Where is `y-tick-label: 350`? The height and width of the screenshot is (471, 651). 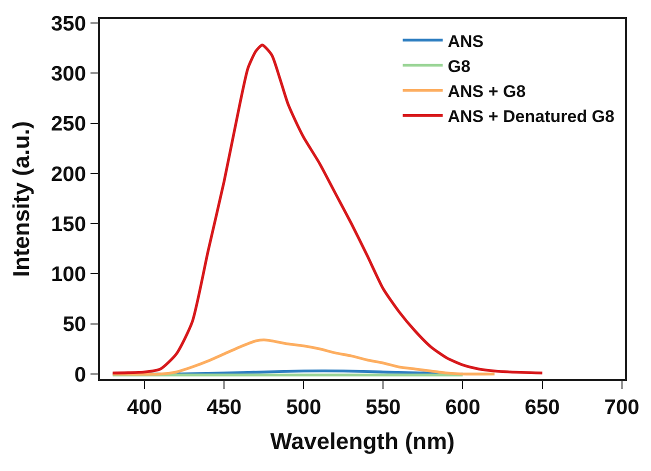
y-tick-label: 350 is located at coordinates (68, 24).